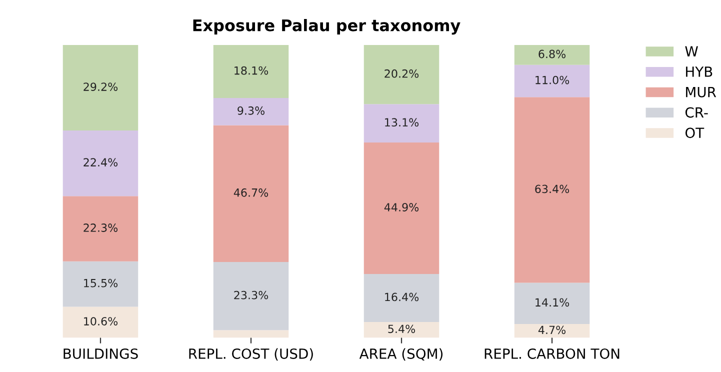 The width and height of the screenshot is (721, 372). I want to click on chart-title: Exposure Palau per taxonomy, so click(326, 26).